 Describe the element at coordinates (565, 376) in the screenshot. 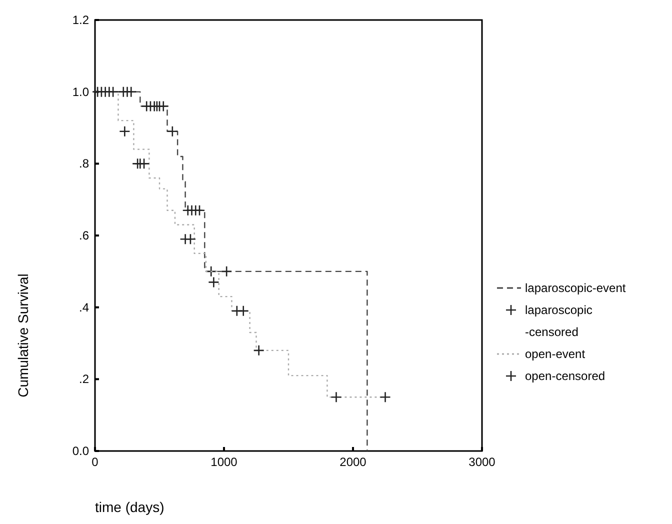

I see `legend-label: open-censored` at that location.